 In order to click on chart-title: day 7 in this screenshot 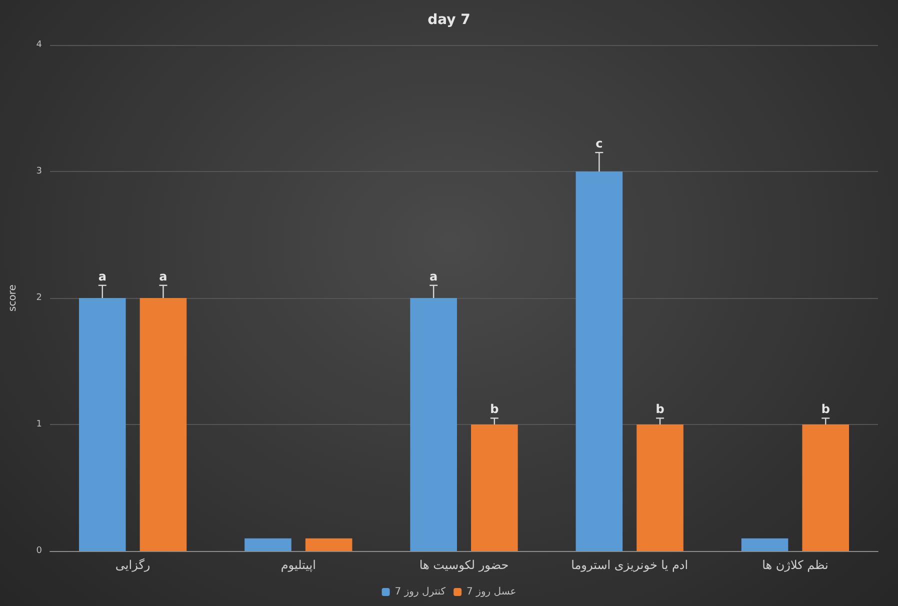, I will do `click(449, 20)`.